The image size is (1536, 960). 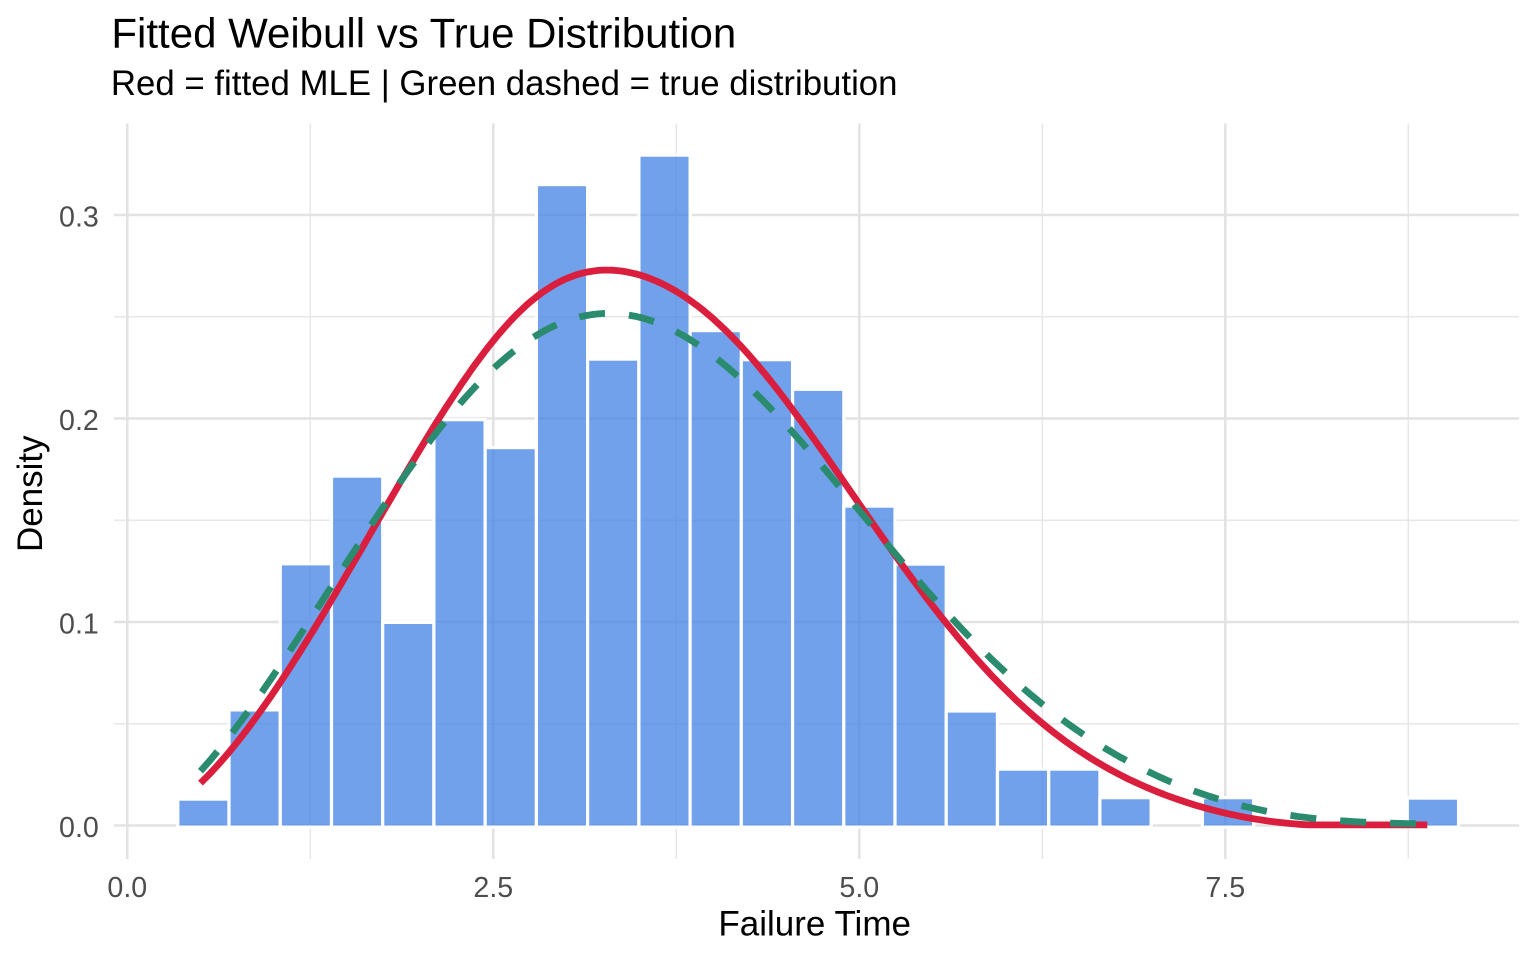 I want to click on svg-text: 7.5, so click(x=1225, y=888).